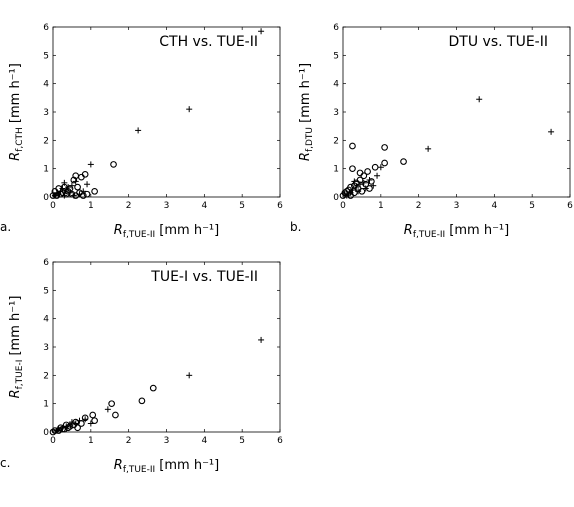 The width and height of the screenshot is (574, 507). I want to click on y-axis-label-sub: f,DTU, so click(310, 139).